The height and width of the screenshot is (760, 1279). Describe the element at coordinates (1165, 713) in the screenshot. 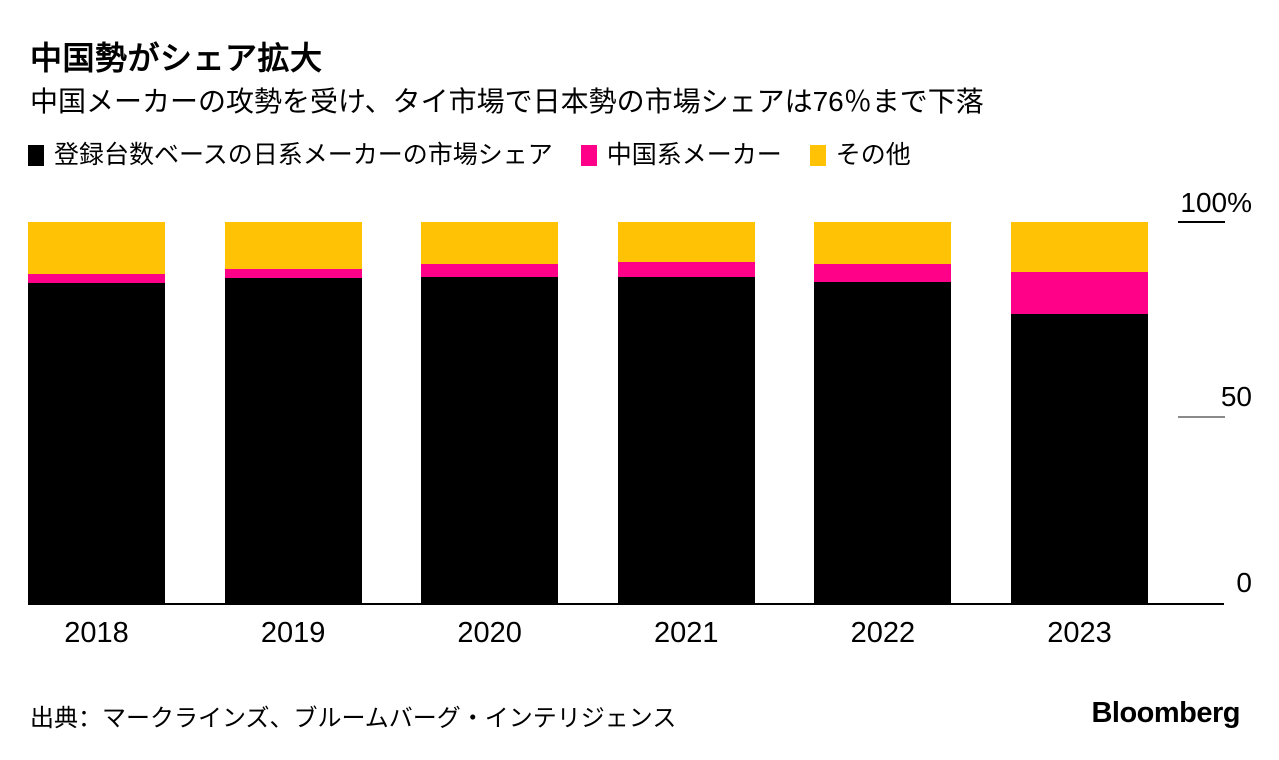

I see `bloomberg-logo: Bloomberg` at that location.